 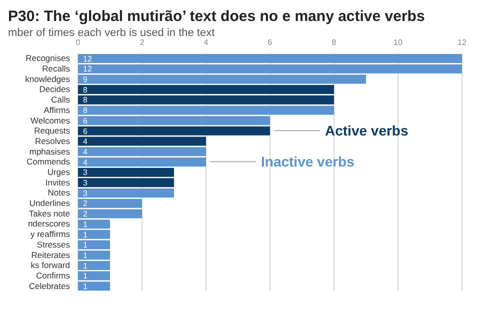 What do you see at coordinates (50, 234) in the screenshot?
I see `y-tick-label: y reaffirms` at bounding box center [50, 234].